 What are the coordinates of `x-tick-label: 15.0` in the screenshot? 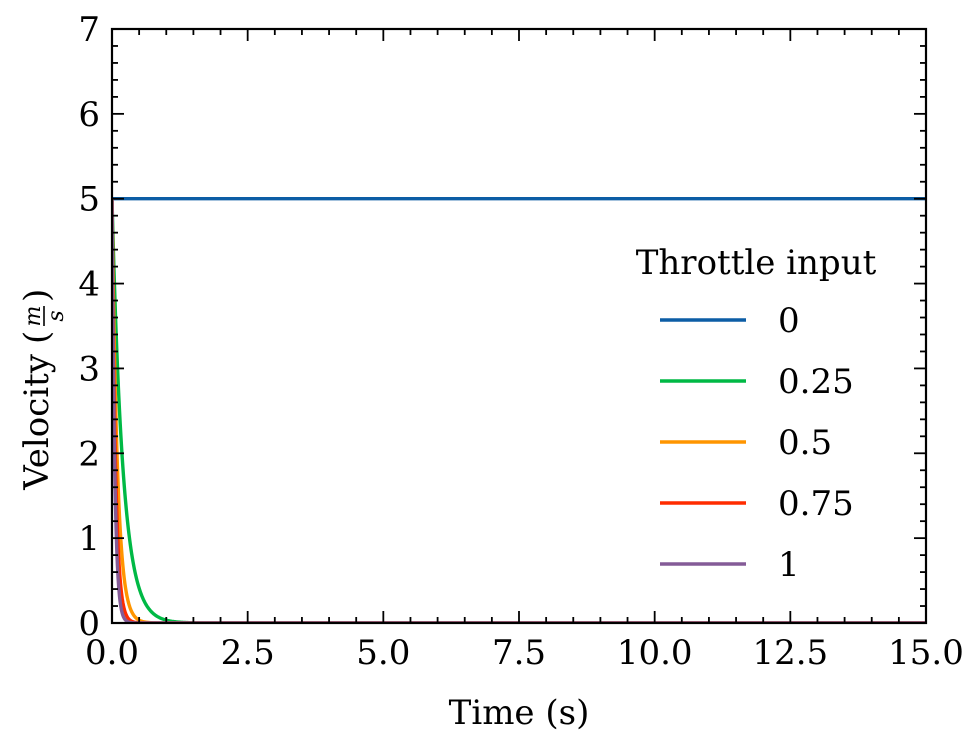 It's located at (926, 653).